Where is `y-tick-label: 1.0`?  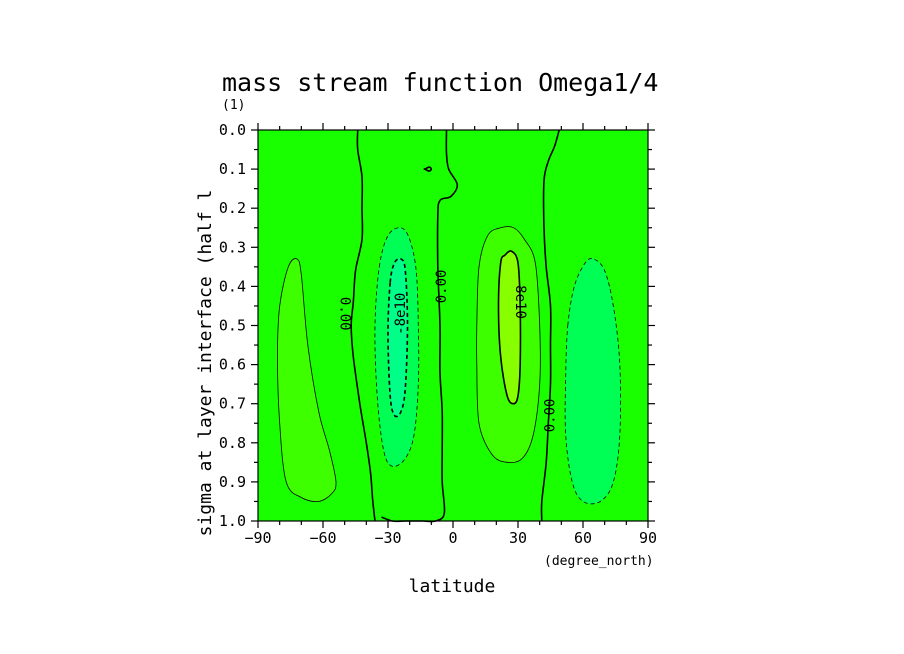
y-tick-label: 1.0 is located at coordinates (232, 521).